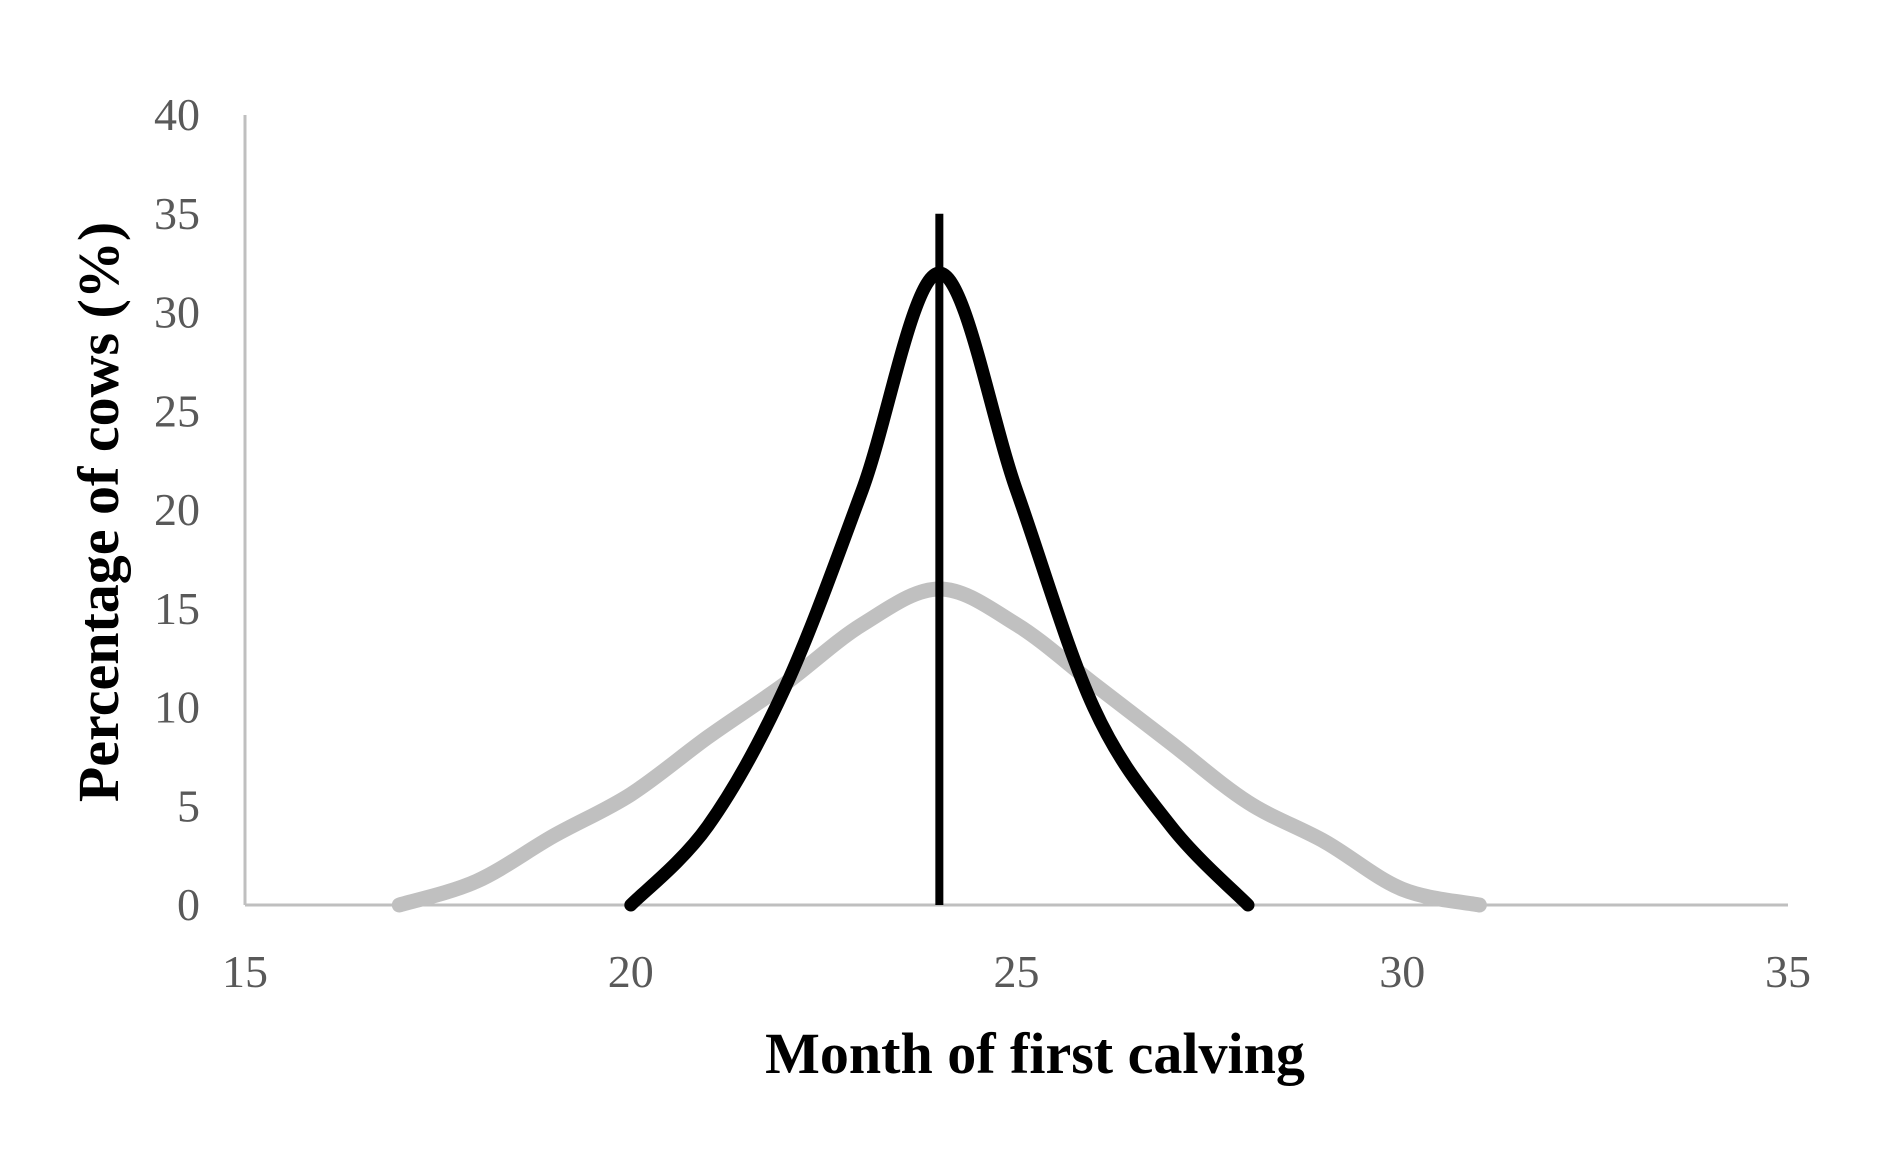  What do you see at coordinates (177, 114) in the screenshot?
I see `y-tick-label: 40` at bounding box center [177, 114].